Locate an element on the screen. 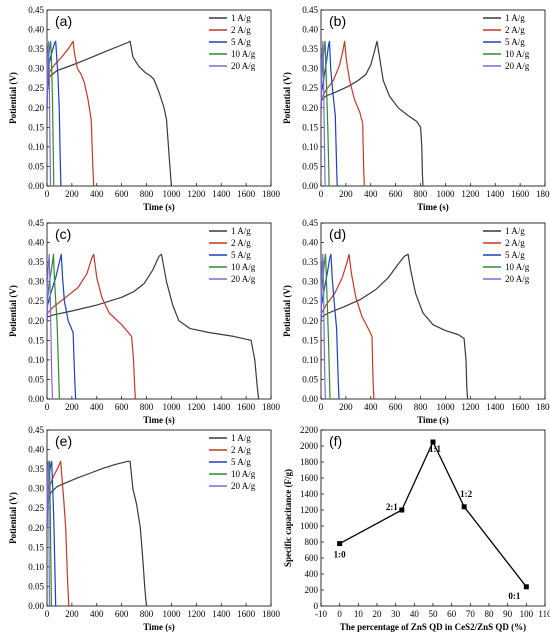  panel-label: (f) is located at coordinates (335, 441).